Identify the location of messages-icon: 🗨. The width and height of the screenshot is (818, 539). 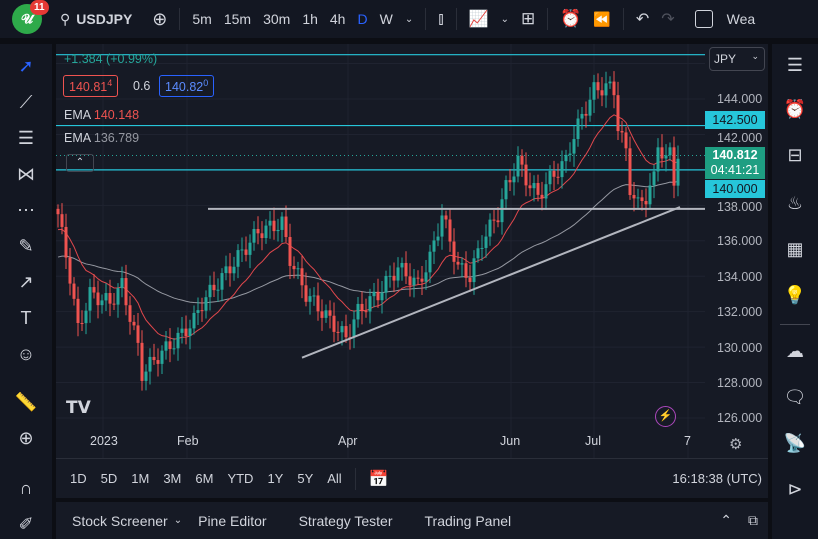
(795, 397).